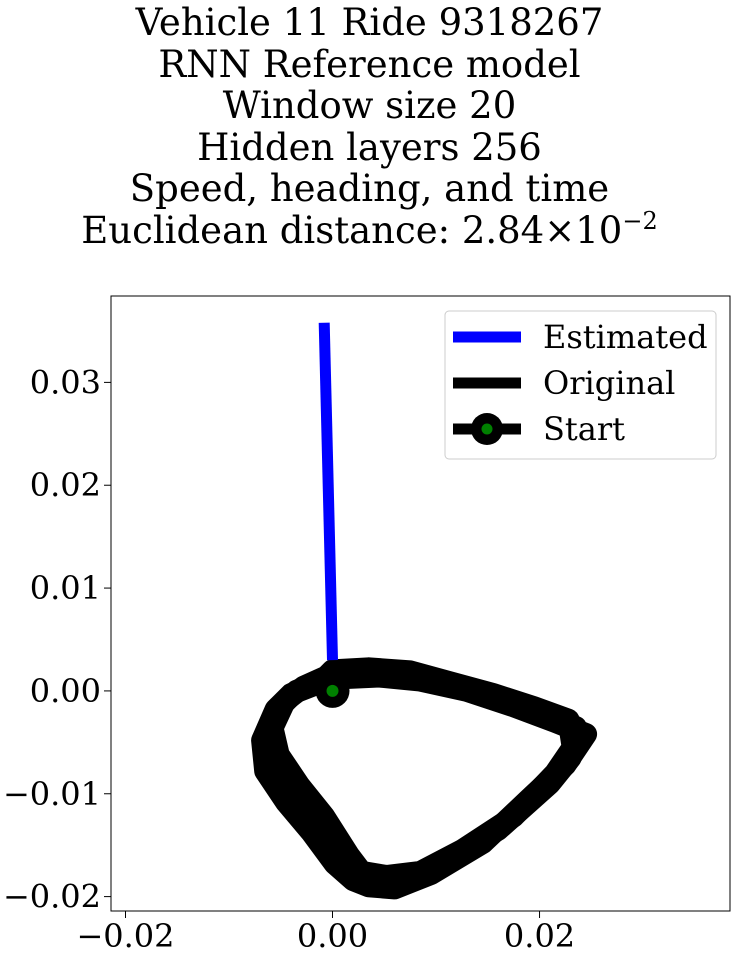  What do you see at coordinates (332, 690) in the screenshot?
I see `start-marker-center` at bounding box center [332, 690].